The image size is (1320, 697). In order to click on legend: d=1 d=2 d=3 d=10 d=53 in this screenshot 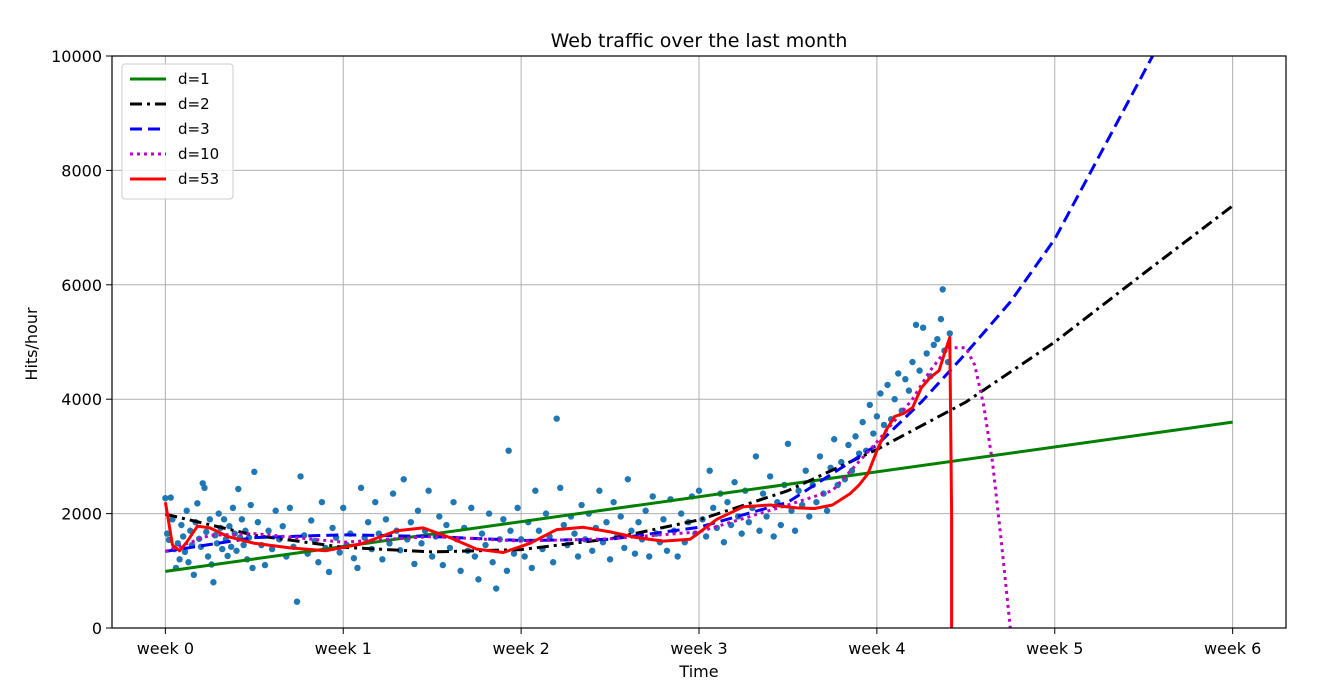, I will do `click(177, 131)`.